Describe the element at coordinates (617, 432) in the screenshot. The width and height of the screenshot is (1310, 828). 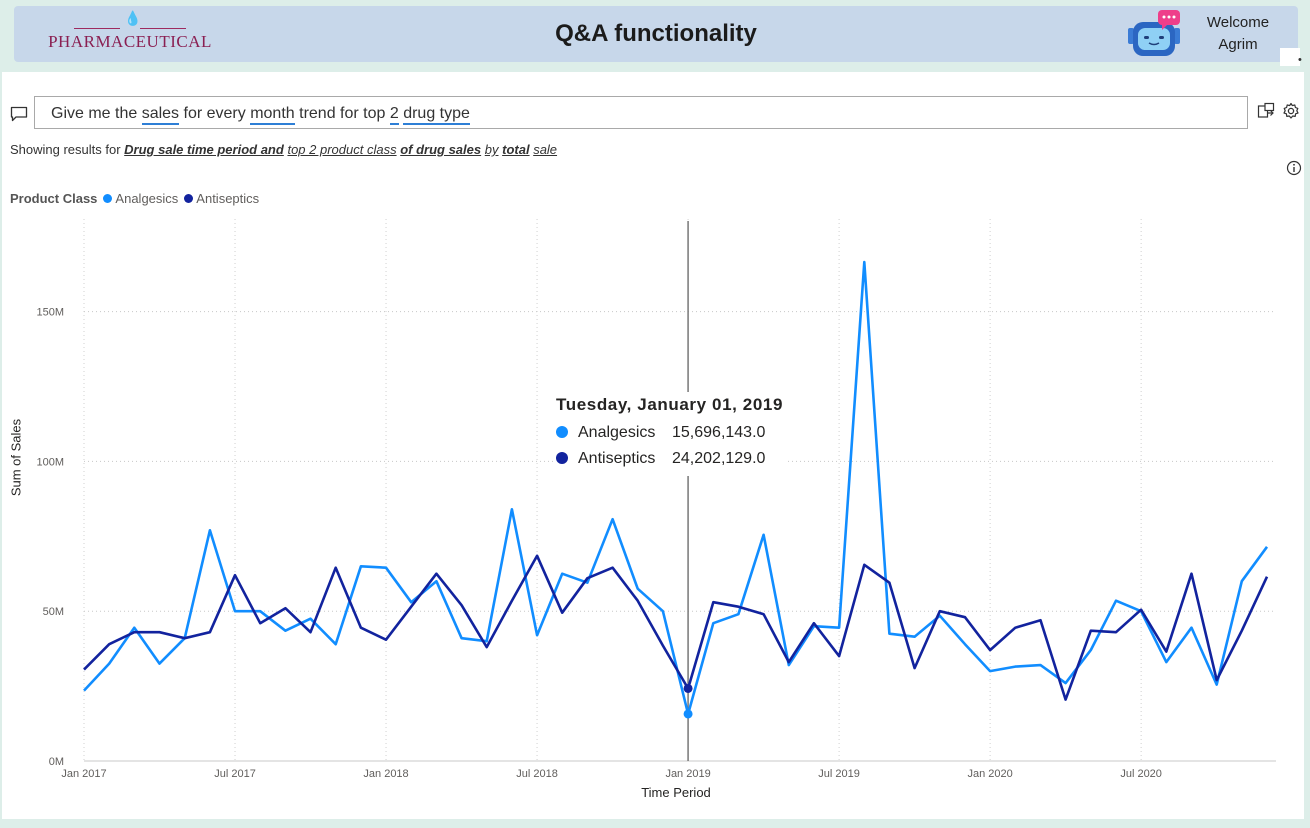
I see `tooltip-label-analgesics: Analgesics` at that location.